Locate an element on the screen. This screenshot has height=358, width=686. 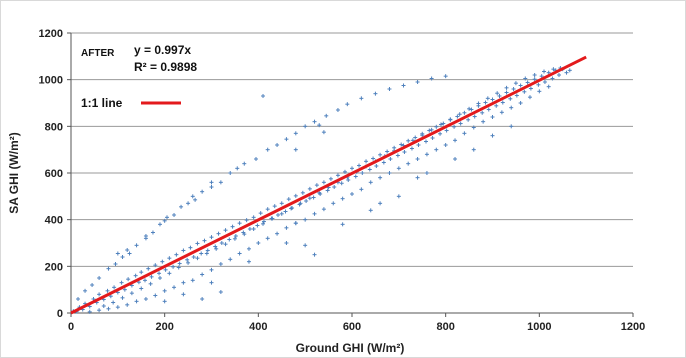
y-axis-title: SA GHI (W/m²) is located at coordinates (14, 173).